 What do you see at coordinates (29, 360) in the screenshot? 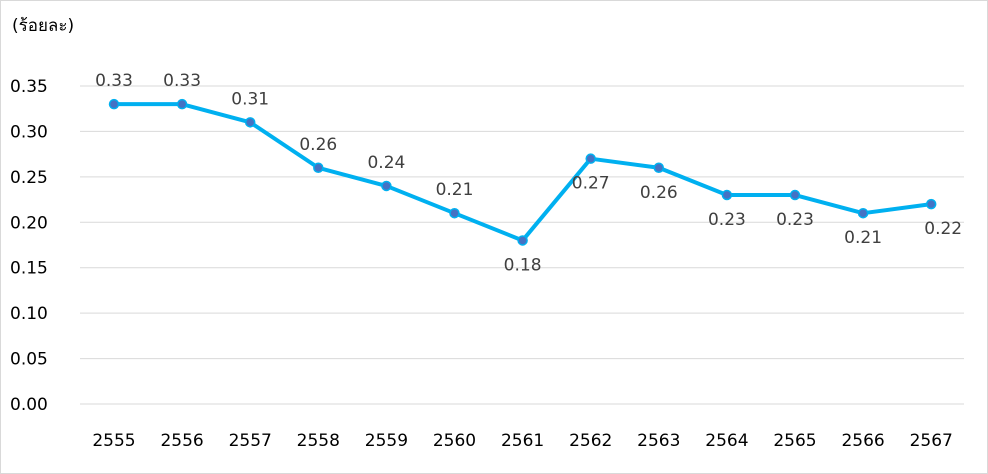
I see `y-tick-label: 0.05` at bounding box center [29, 360].